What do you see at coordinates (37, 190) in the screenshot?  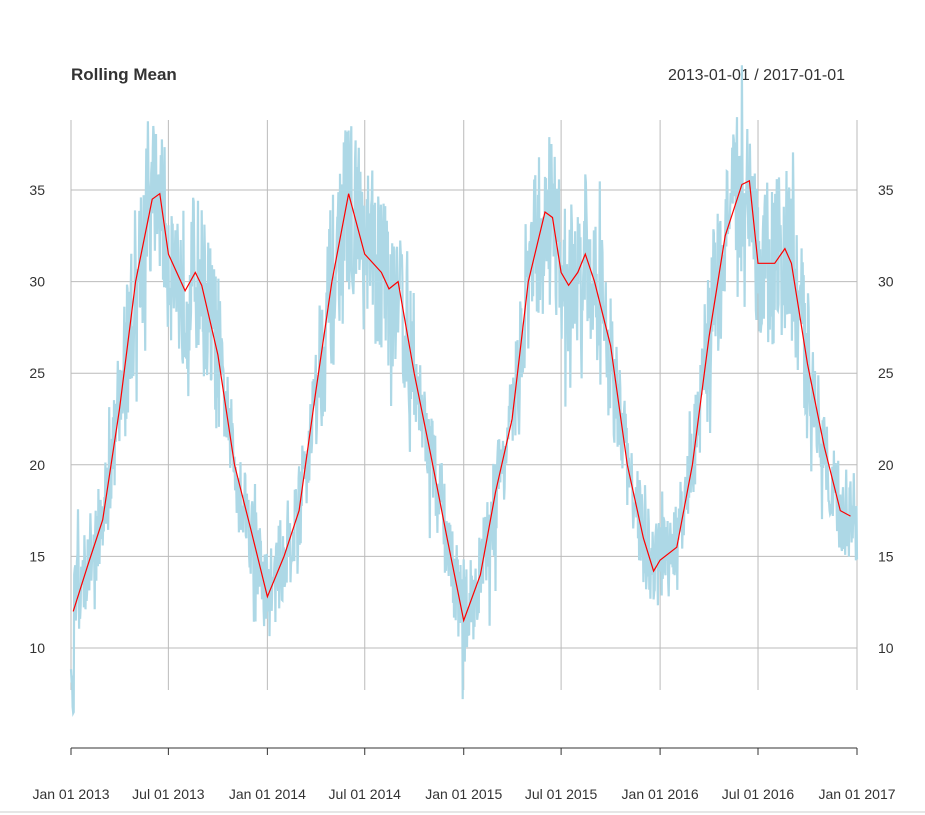 I see `y-tick-label-left: 35` at bounding box center [37, 190].